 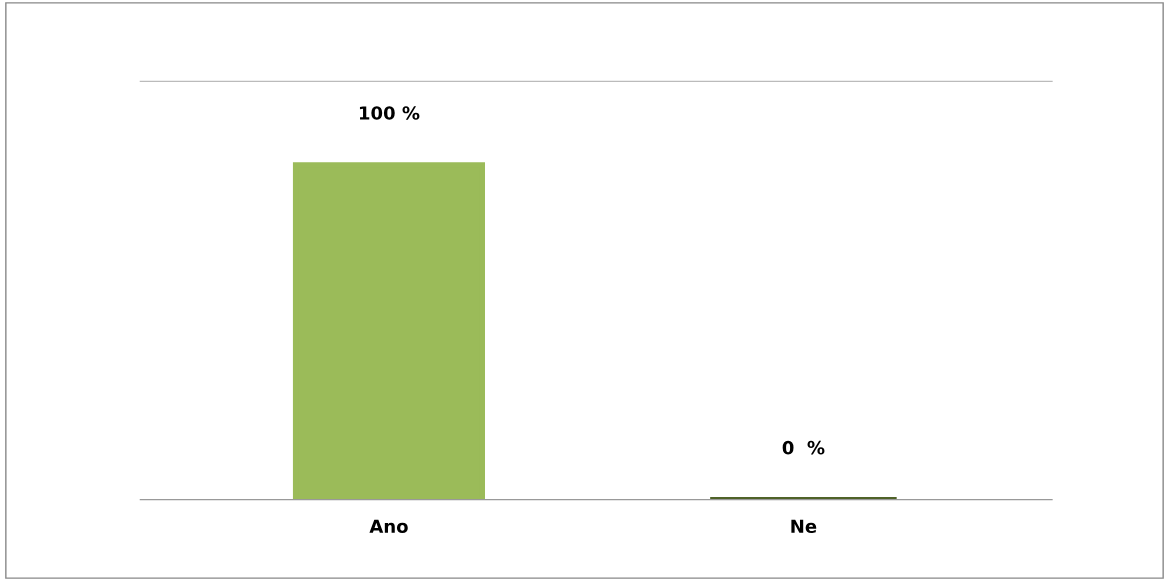 What do you see at coordinates (803, 447) in the screenshot?
I see `data-label: 0 %` at bounding box center [803, 447].